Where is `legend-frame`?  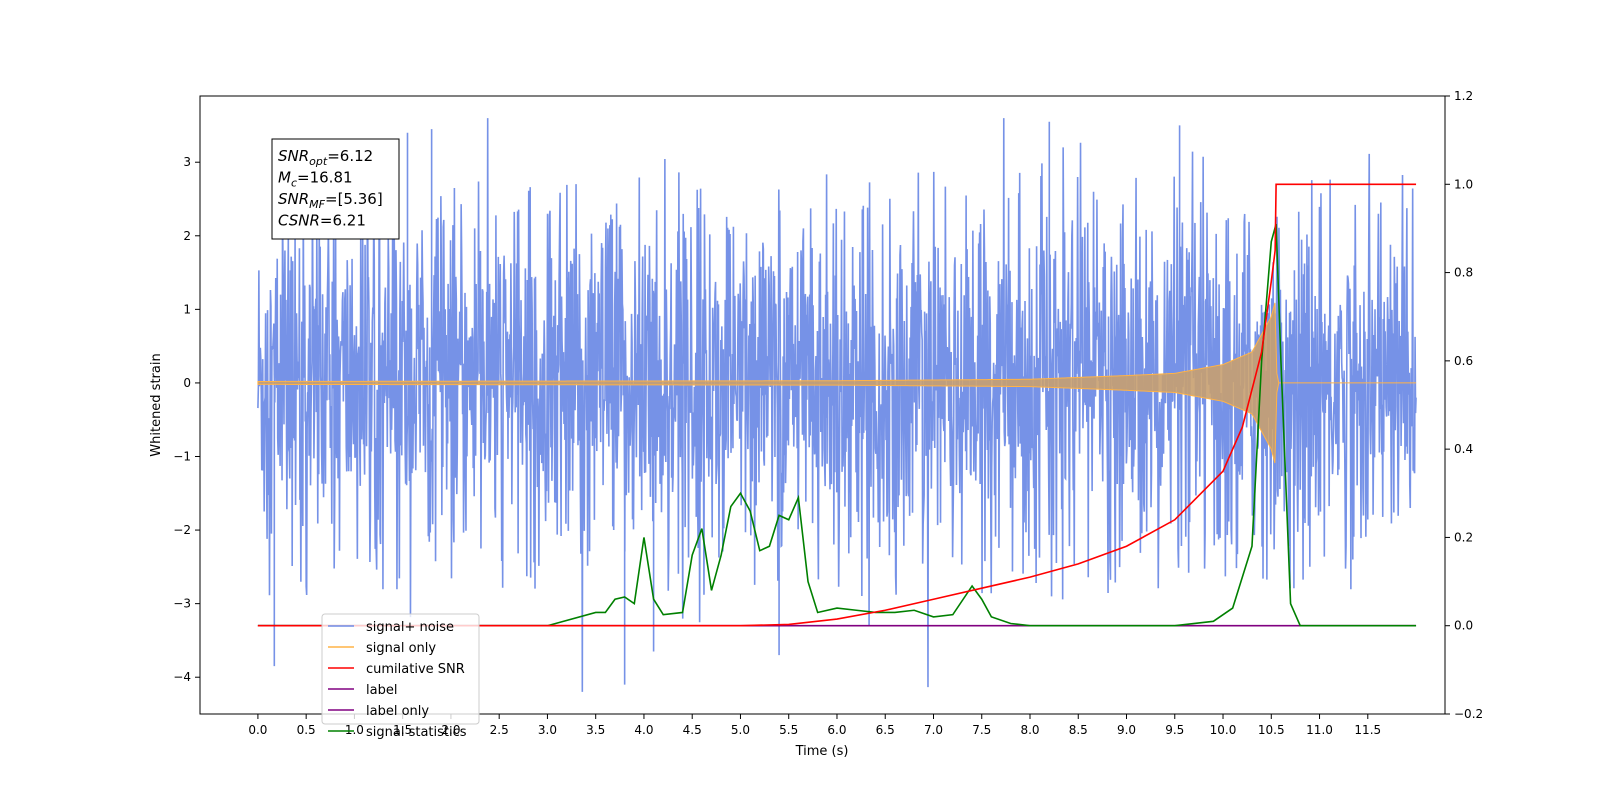 legend-frame is located at coordinates (400, 669).